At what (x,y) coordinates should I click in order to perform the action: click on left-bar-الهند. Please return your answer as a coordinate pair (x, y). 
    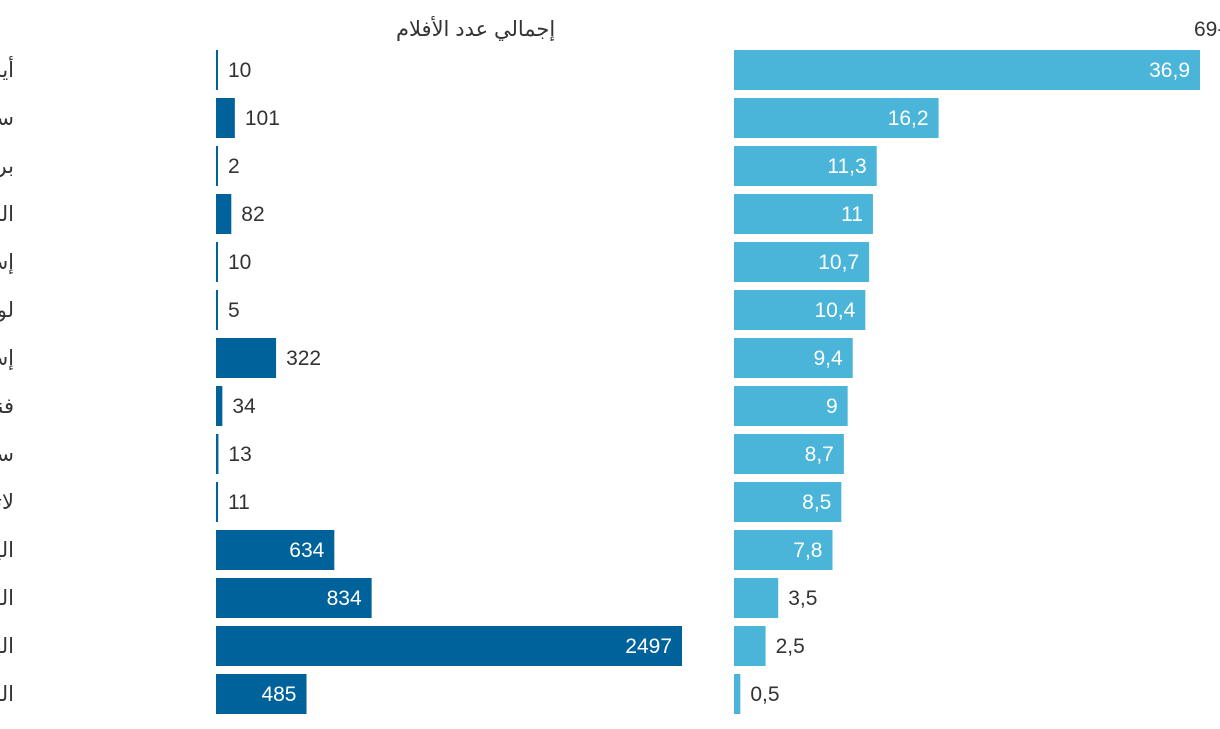
    Looking at the image, I should click on (449, 646).